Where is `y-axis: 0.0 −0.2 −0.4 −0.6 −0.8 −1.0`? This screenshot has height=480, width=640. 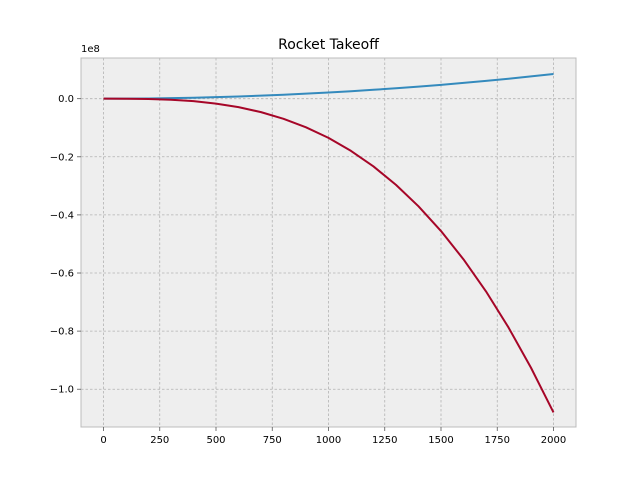 y-axis: 0.0 −0.2 −0.4 −0.6 −0.8 −1.0 is located at coordinates (65, 245).